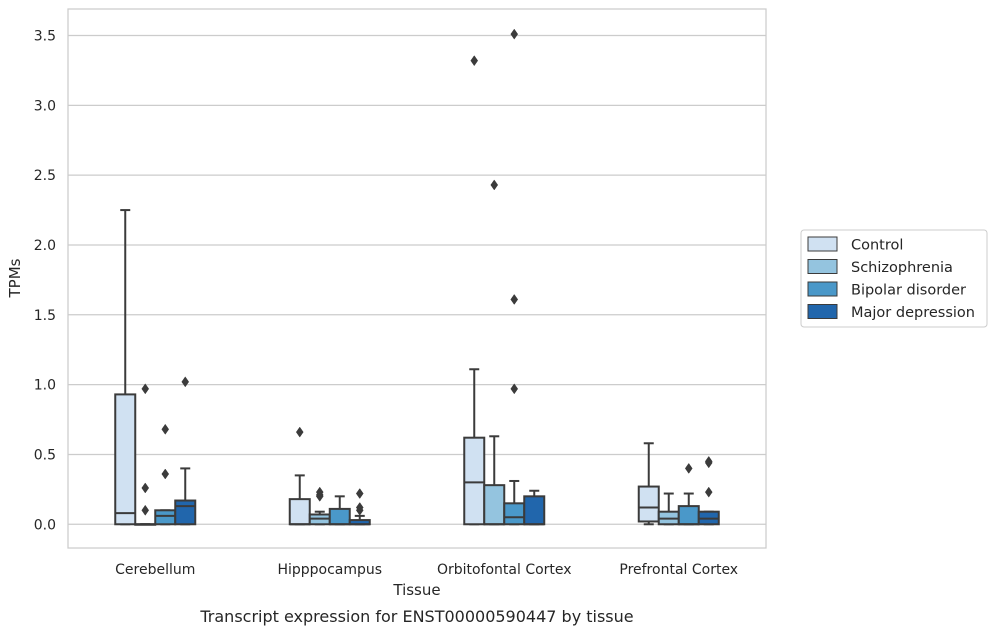 The image size is (997, 634). I want to click on x-axis-label: Tissue, so click(416, 590).